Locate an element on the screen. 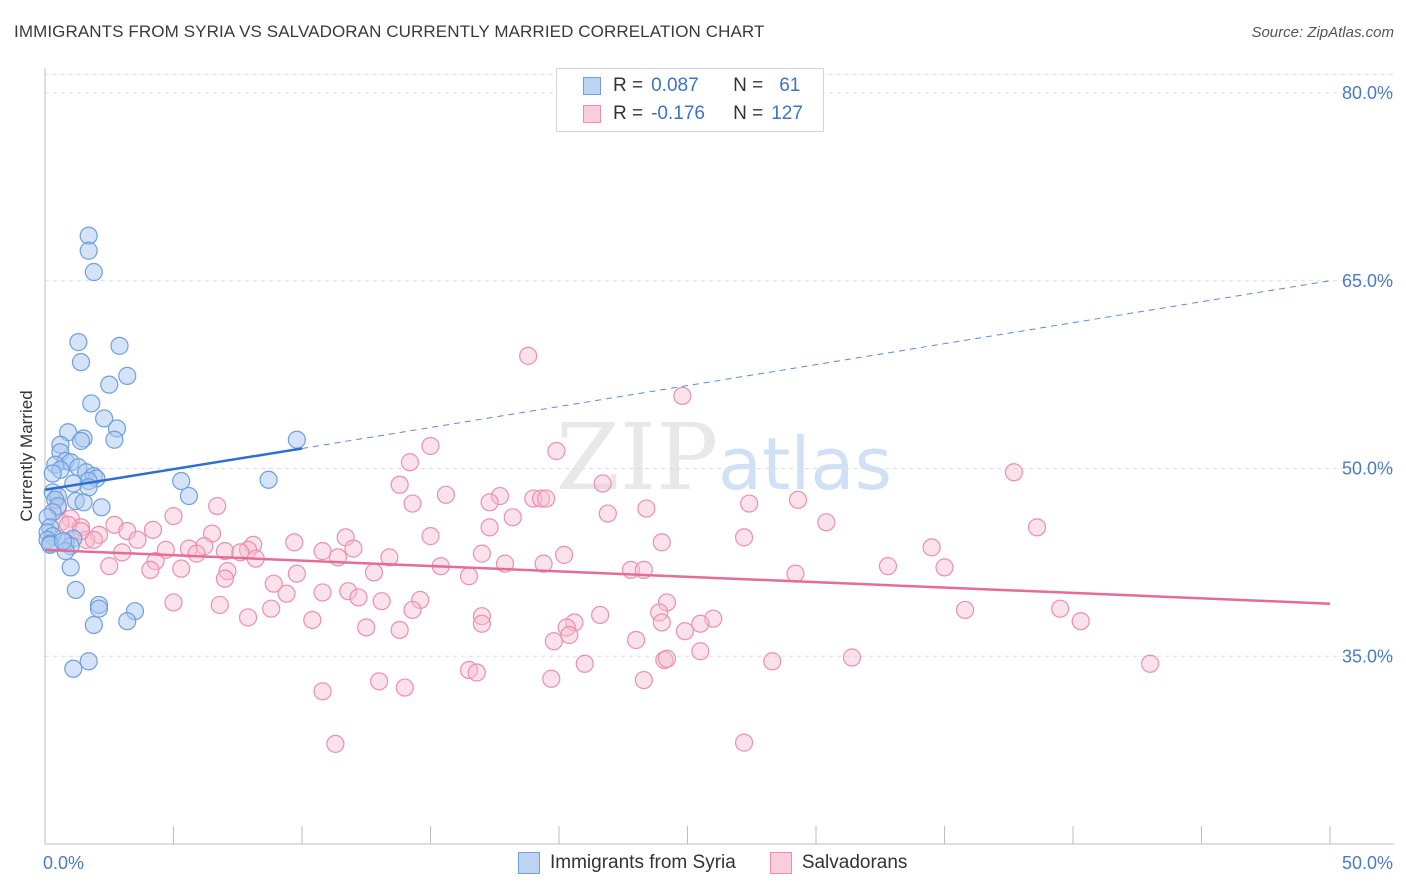 The image size is (1406, 892). y-tick-label: 50.0% is located at coordinates (1367, 469).